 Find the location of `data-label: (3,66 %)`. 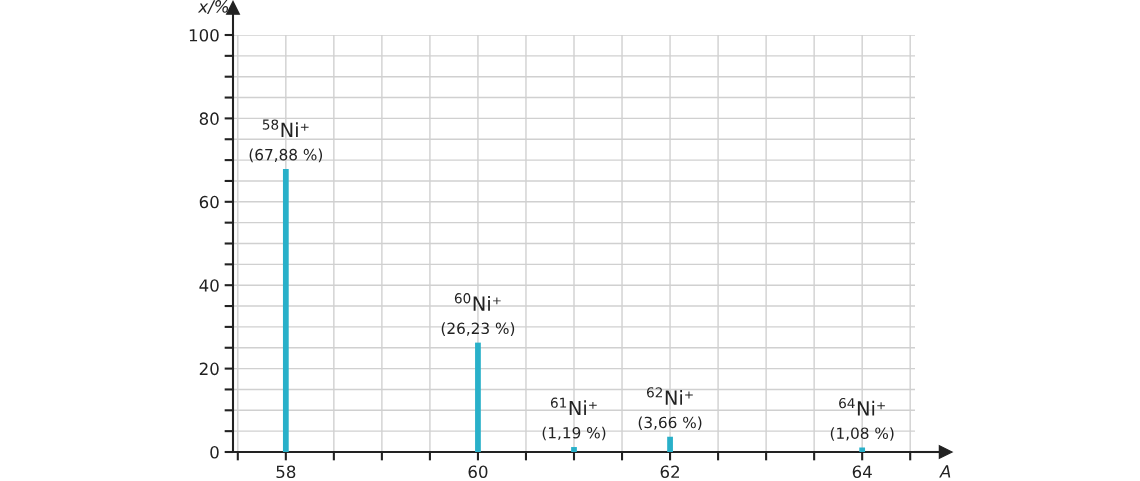

data-label: (3,66 %) is located at coordinates (670, 423).